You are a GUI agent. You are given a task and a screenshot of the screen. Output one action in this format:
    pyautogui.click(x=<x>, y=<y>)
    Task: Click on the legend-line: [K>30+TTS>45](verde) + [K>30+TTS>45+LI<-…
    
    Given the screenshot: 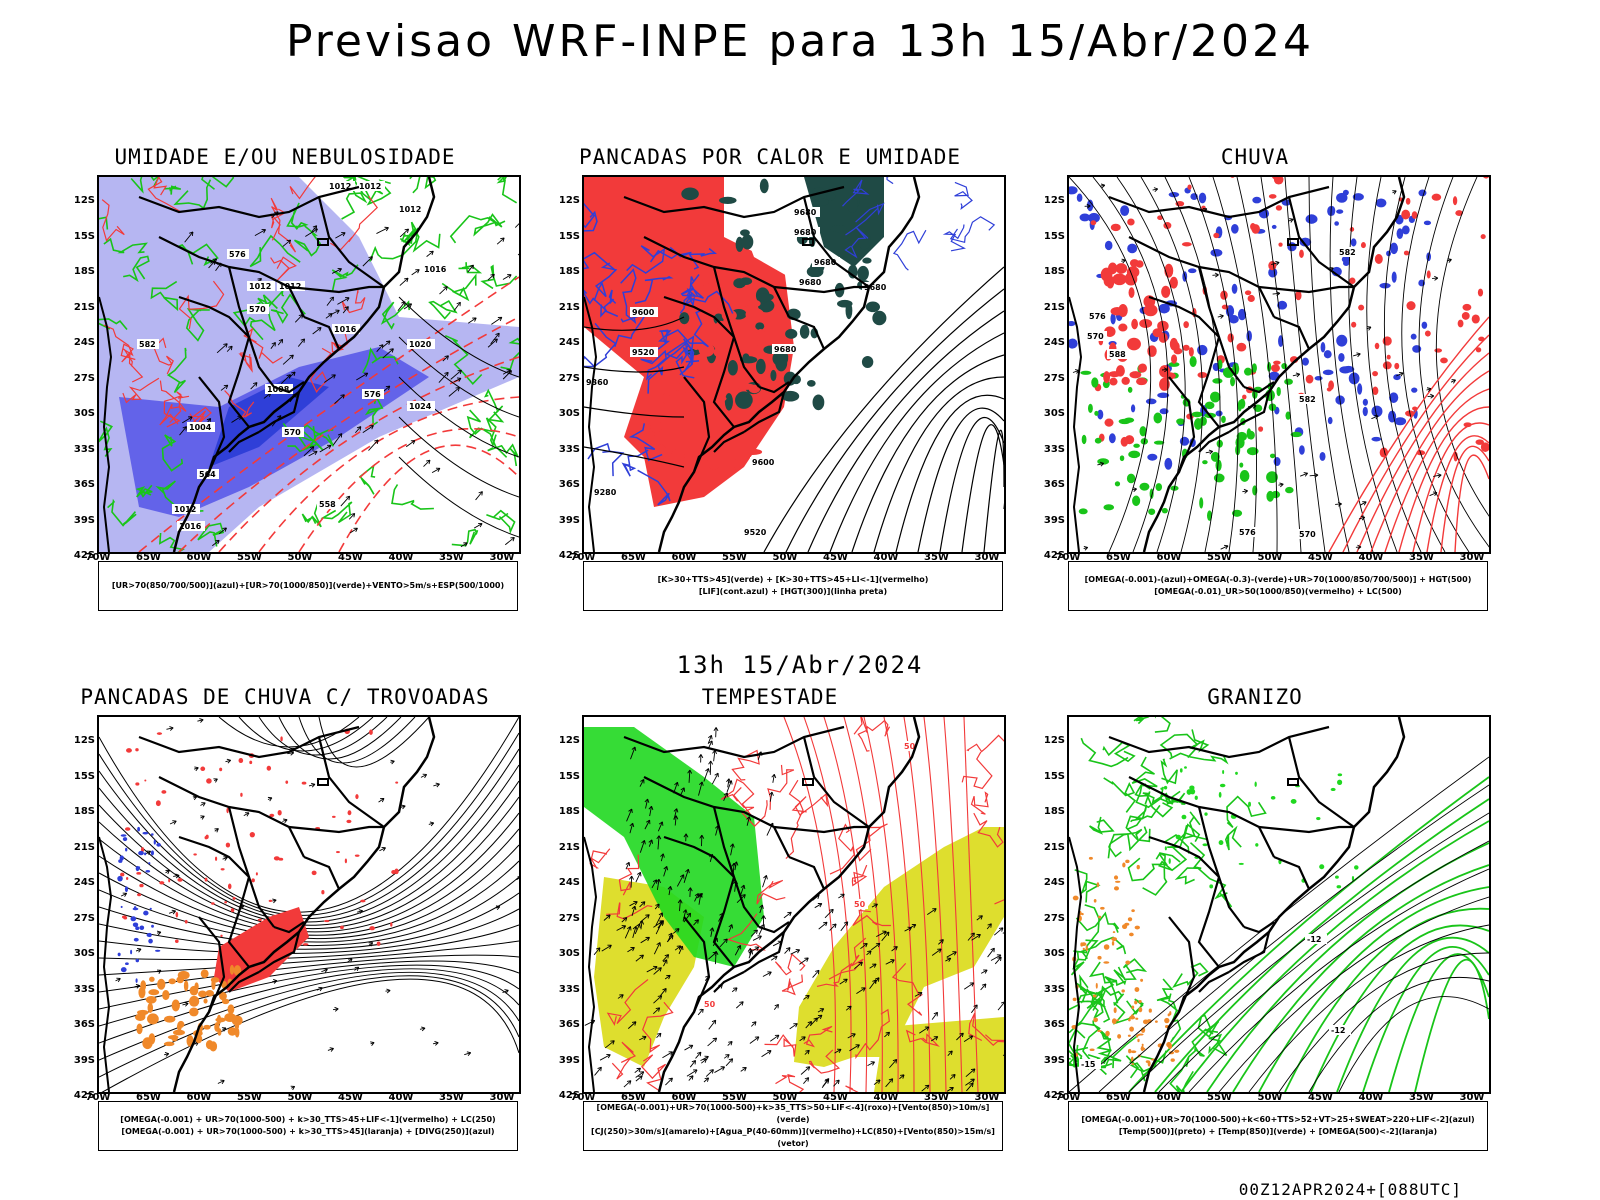 What is the action you would take?
    pyautogui.click(x=793, y=579)
    